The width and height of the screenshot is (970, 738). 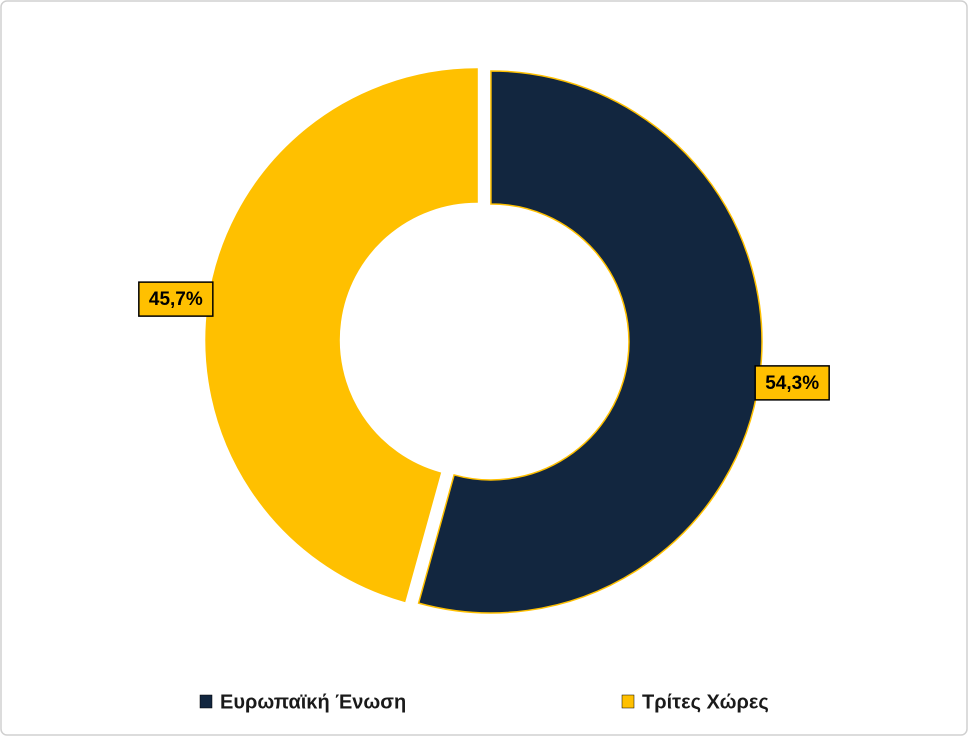 I want to click on legend-label: Ευρωπαϊκή Ένωση, so click(x=313, y=702).